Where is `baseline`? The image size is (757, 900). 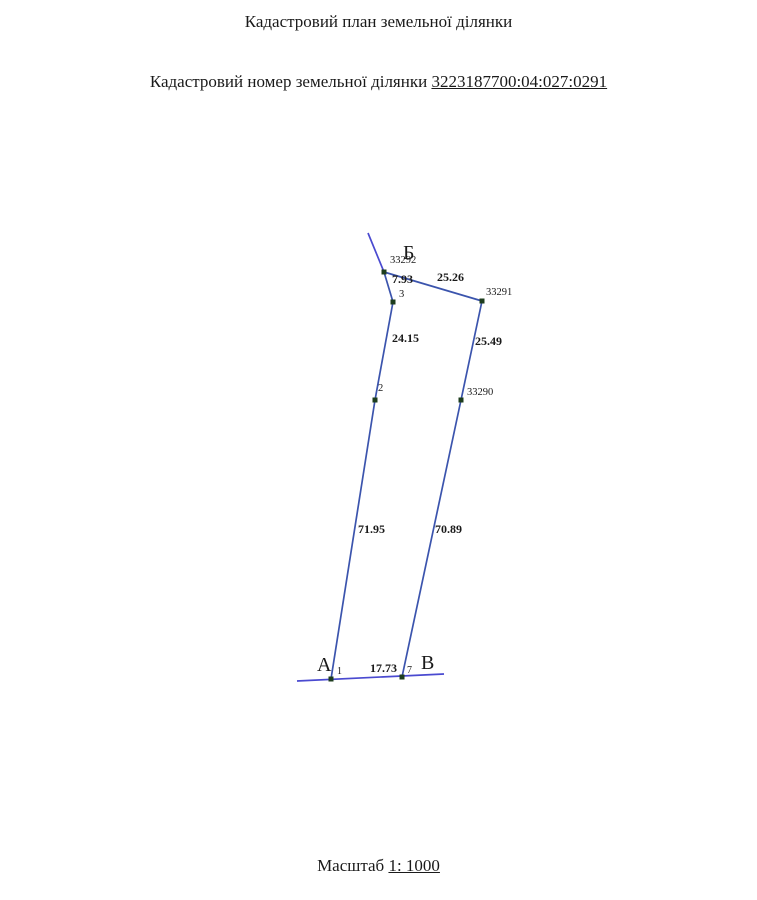
baseline is located at coordinates (370, 677).